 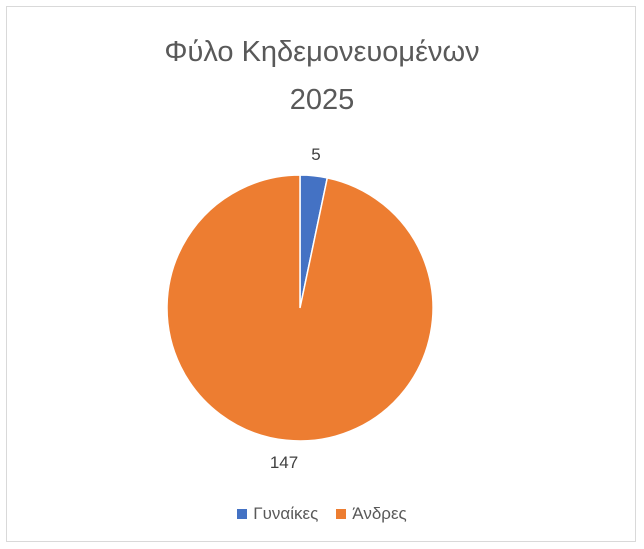 I want to click on data-label-women: 5, so click(x=315, y=154).